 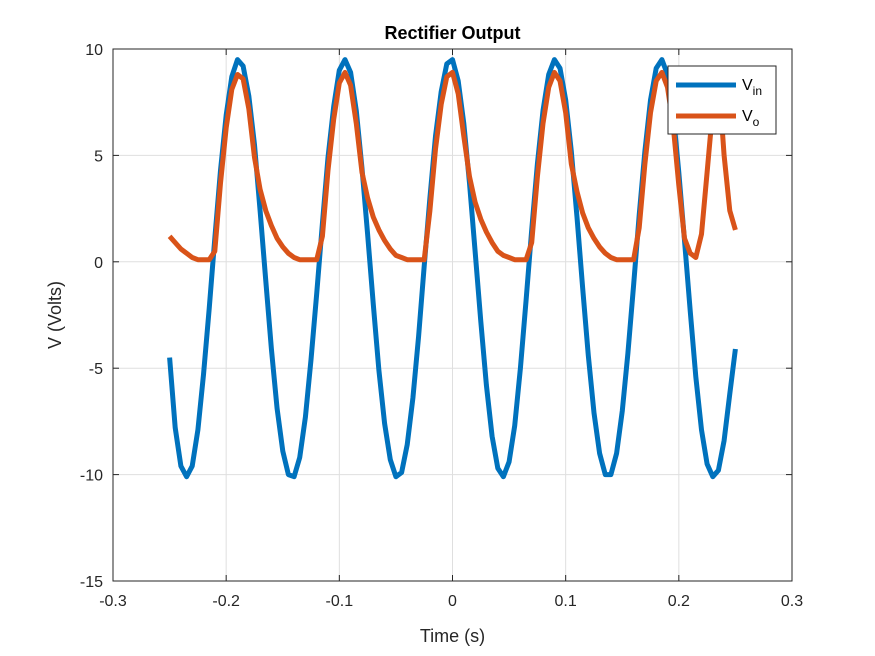 I want to click on y-tick-label: -5, so click(x=96, y=369).